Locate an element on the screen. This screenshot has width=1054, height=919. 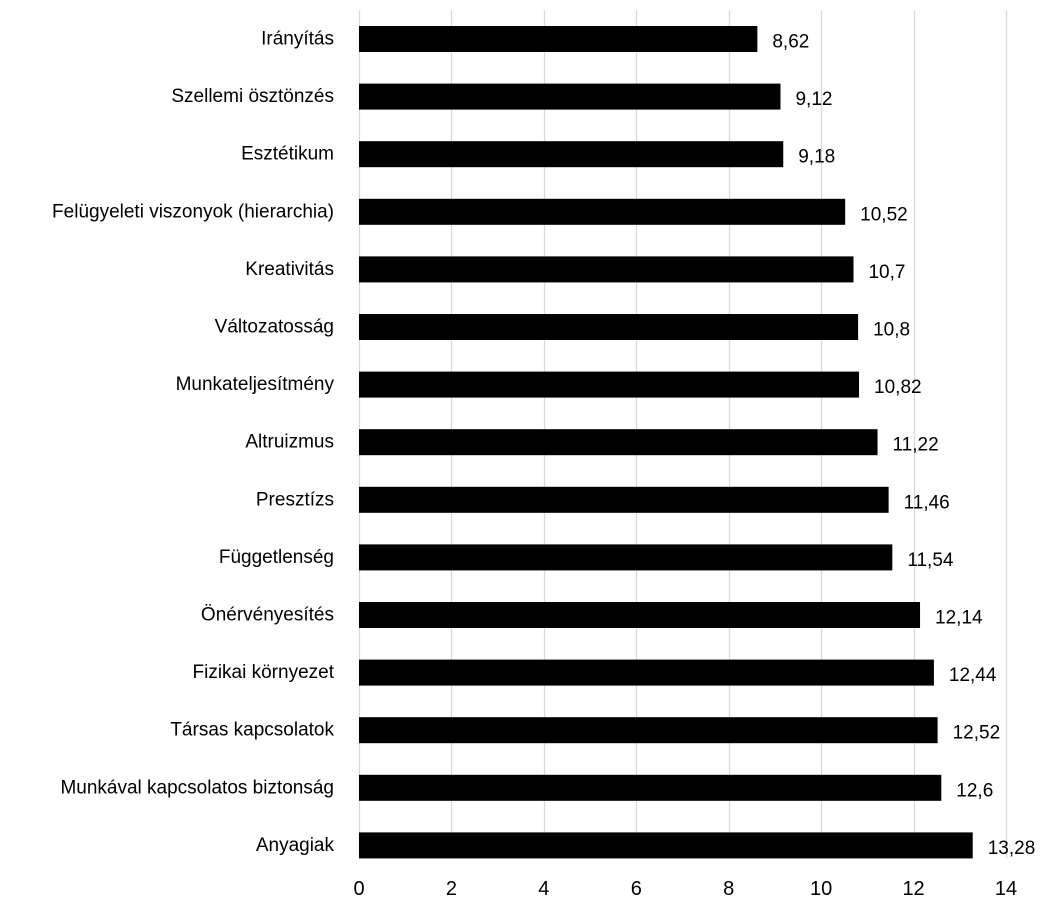
data-label: 12,52 is located at coordinates (977, 733).